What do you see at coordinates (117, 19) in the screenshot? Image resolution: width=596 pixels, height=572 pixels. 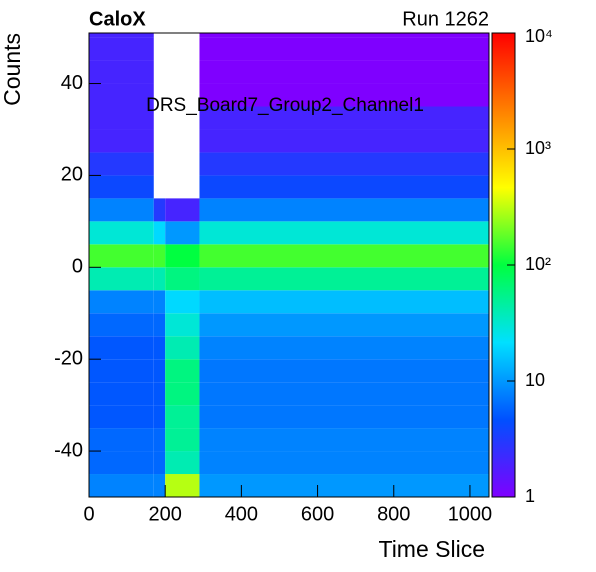 I see `left-label: CaloX` at bounding box center [117, 19].